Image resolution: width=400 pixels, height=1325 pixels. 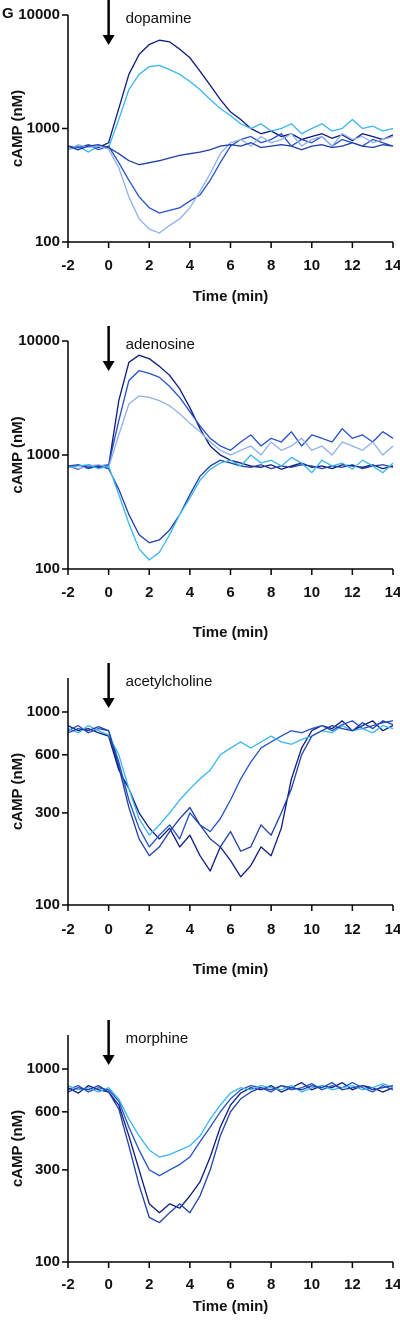 I want to click on annotation: morphine, so click(x=157, y=1038).